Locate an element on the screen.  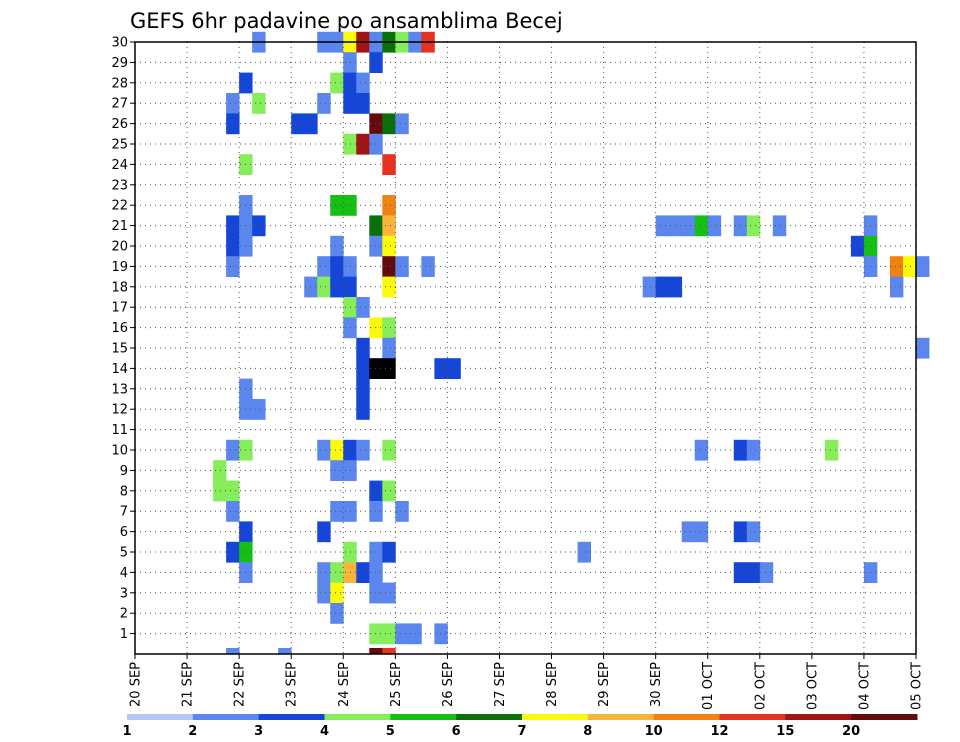
y-tick-label: 21 is located at coordinates (119, 226).